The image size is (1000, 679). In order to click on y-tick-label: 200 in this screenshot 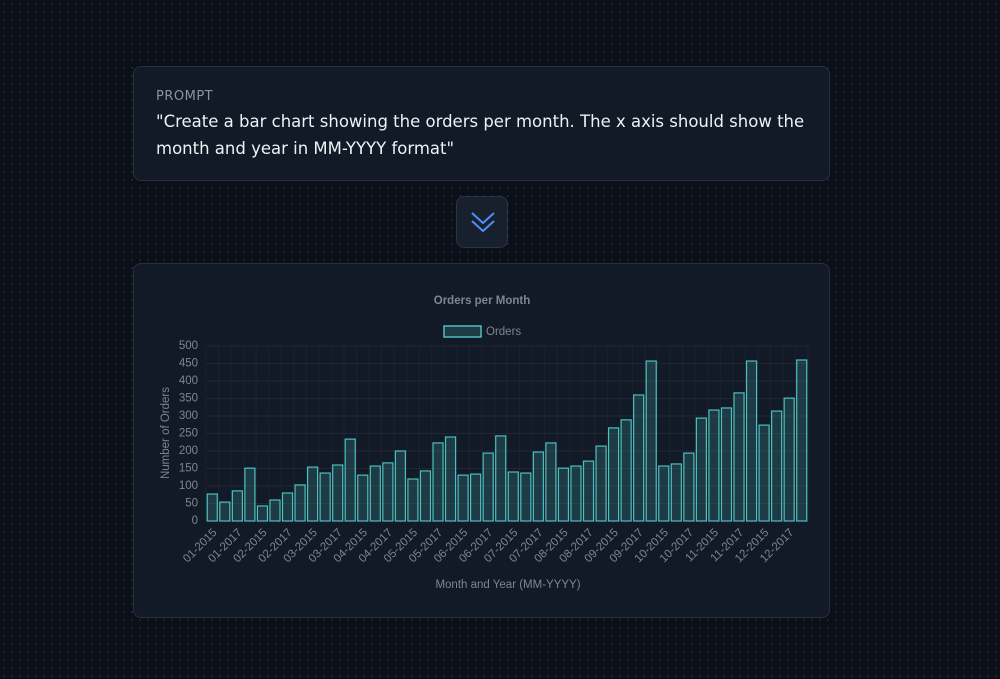, I will do `click(188, 451)`.